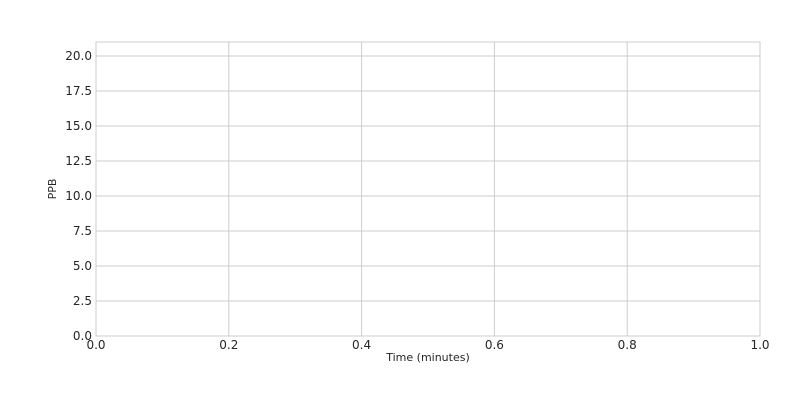 The width and height of the screenshot is (800, 420). I want to click on y-tick-label: 2.5, so click(82, 301).